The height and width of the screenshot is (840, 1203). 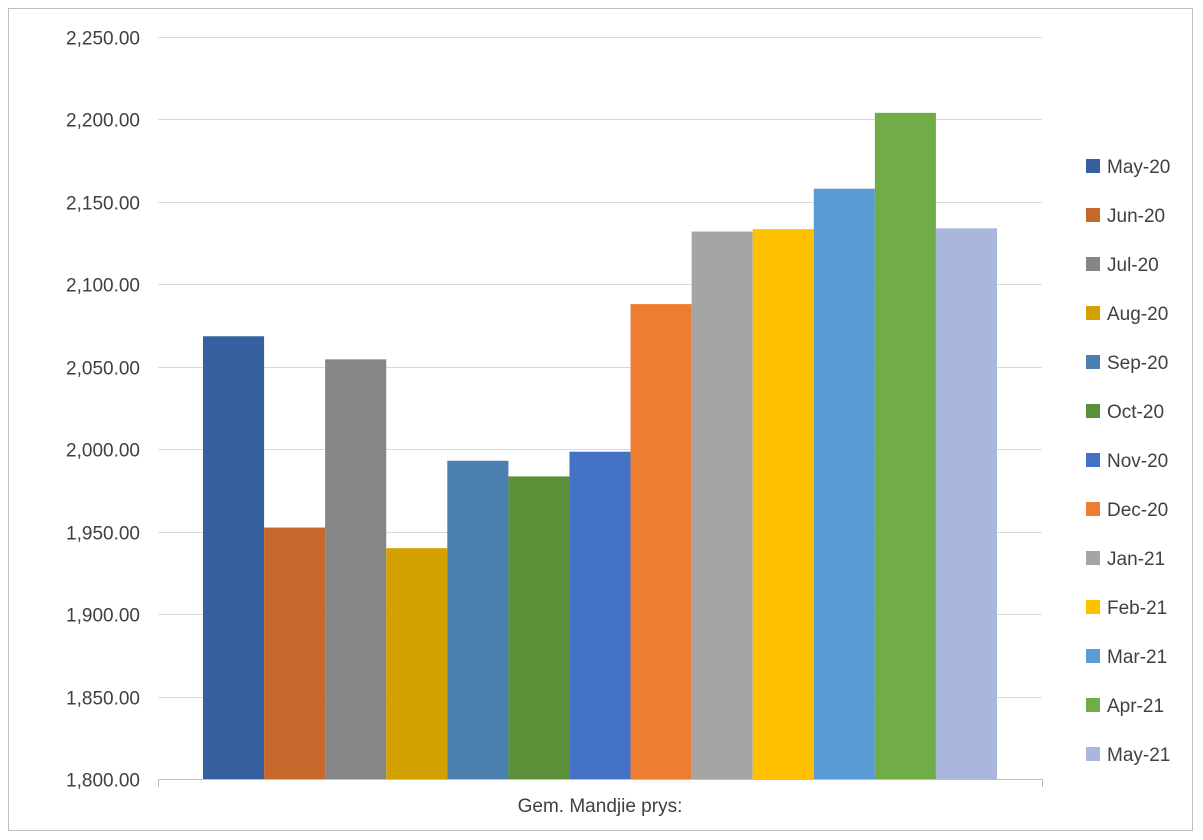 What do you see at coordinates (103, 39) in the screenshot?
I see `y-tick-label: 2,250.00` at bounding box center [103, 39].